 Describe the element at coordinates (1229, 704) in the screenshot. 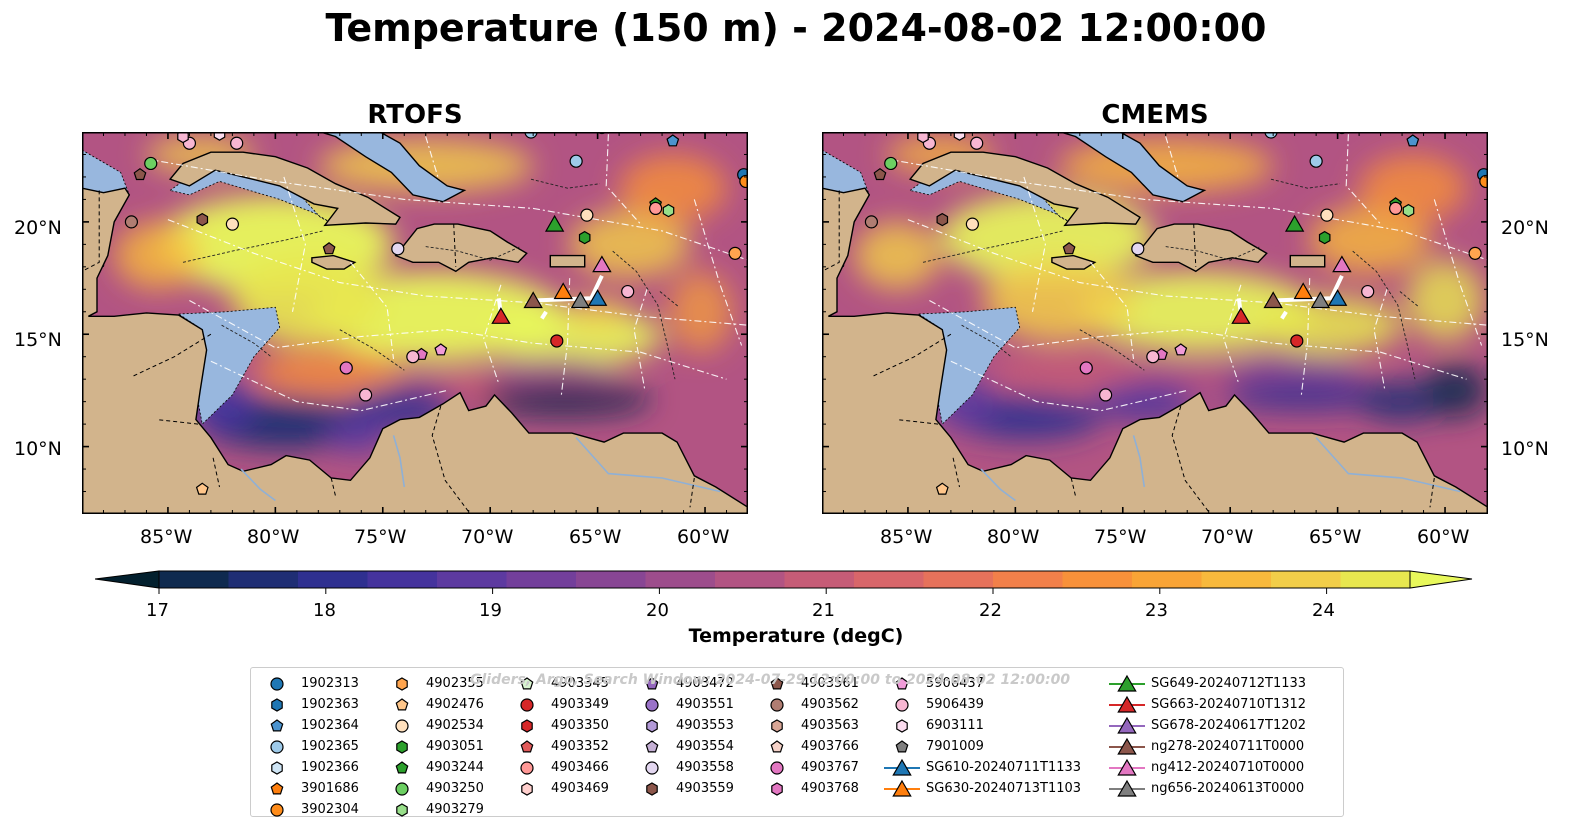

I see `legend-label: SG663-20240710T1312` at that location.